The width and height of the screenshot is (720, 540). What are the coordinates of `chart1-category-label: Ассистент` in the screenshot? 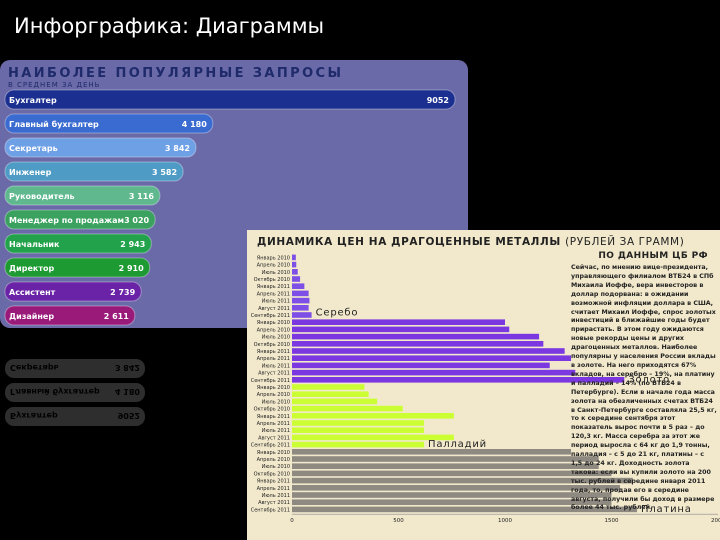 It's located at (32, 292).